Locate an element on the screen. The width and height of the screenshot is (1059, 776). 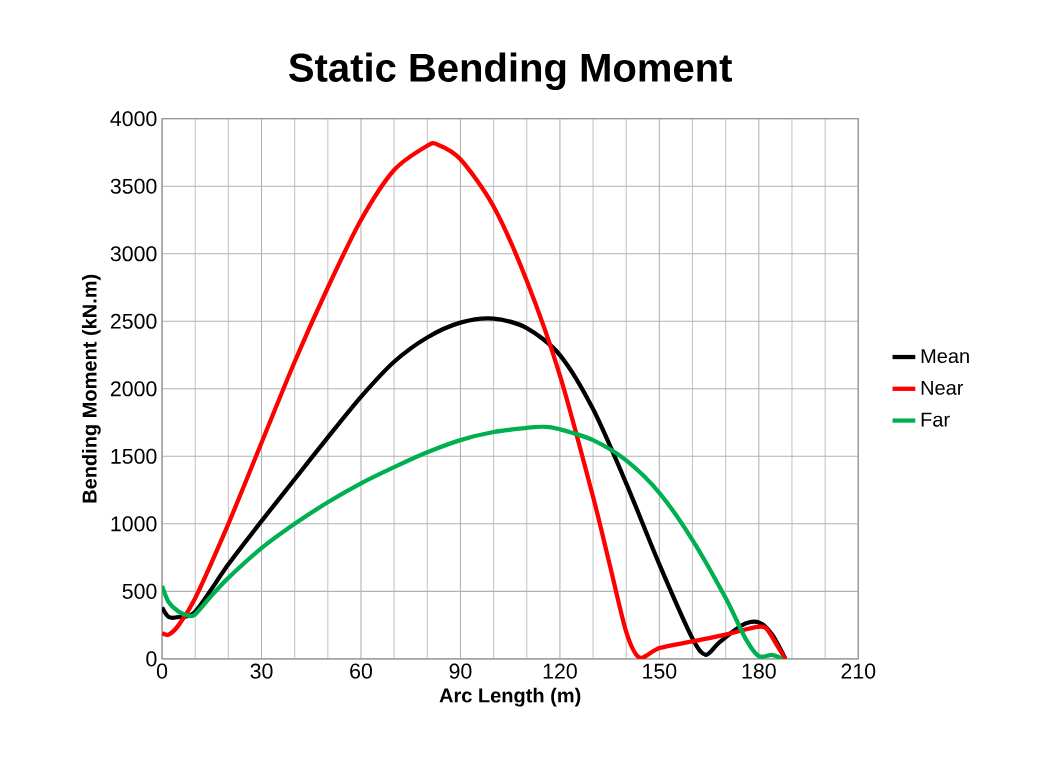
y-axis-title: Bending Moment (kN.m) is located at coordinates (91, 388).